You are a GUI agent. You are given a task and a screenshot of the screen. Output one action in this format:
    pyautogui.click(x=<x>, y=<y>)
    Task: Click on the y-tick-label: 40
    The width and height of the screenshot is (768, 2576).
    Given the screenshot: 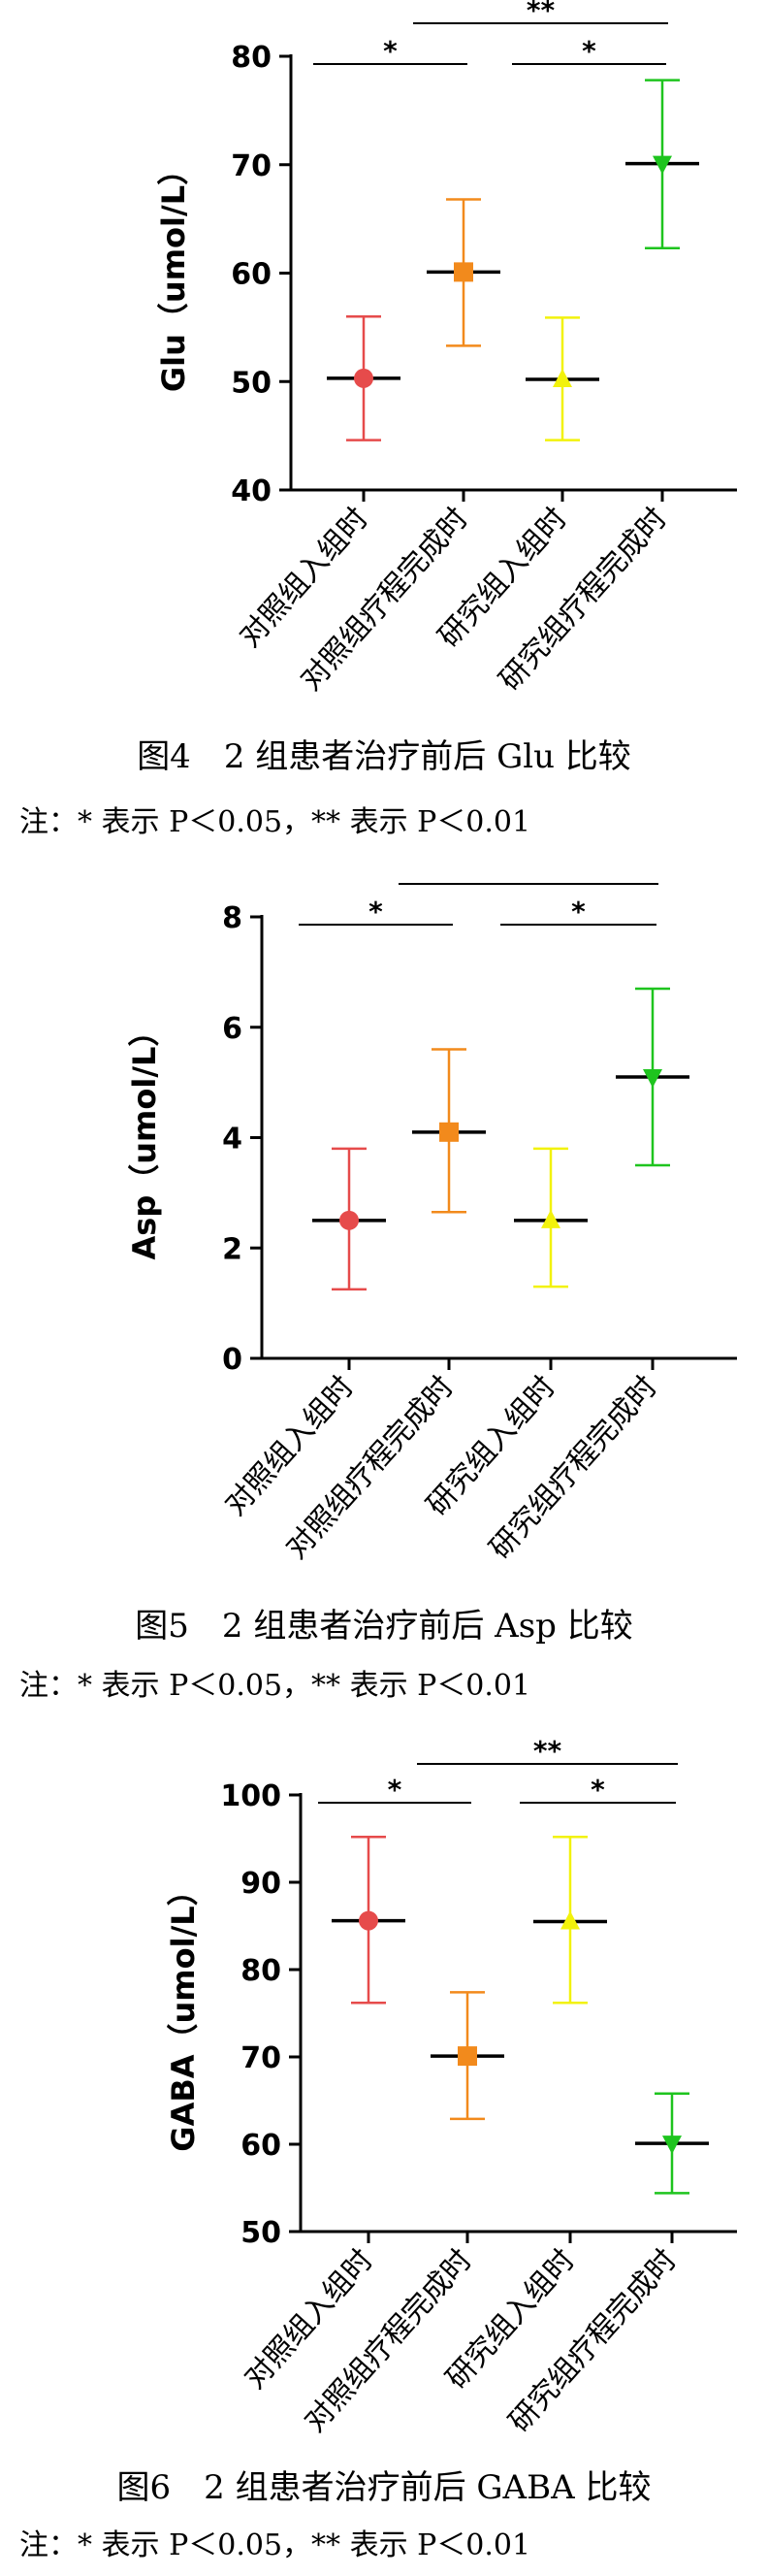 What is the action you would take?
    pyautogui.click(x=251, y=491)
    